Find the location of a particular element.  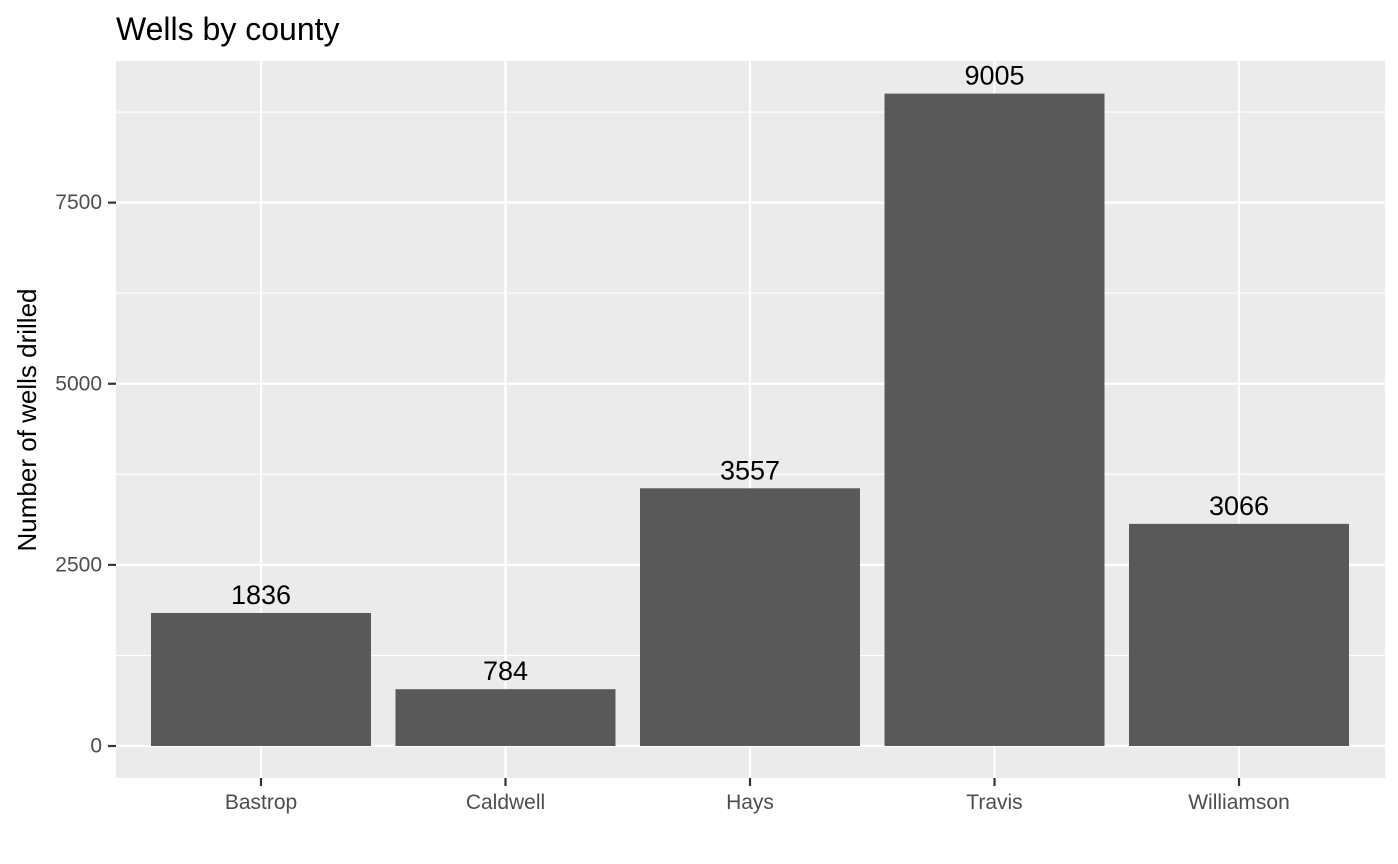

data-label-hays: 3557 is located at coordinates (750, 470).